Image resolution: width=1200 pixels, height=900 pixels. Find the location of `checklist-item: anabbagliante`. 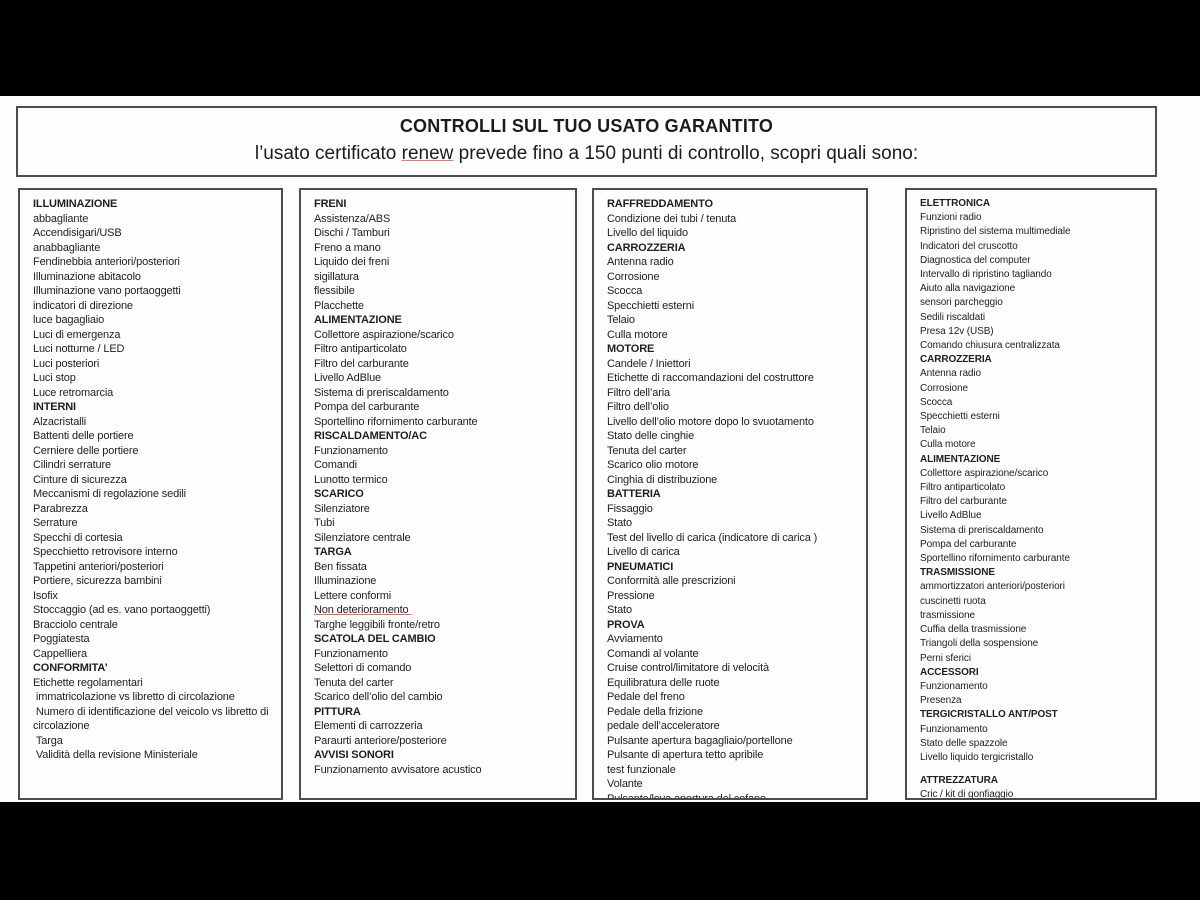

checklist-item: anabbagliante is located at coordinates (67, 247).